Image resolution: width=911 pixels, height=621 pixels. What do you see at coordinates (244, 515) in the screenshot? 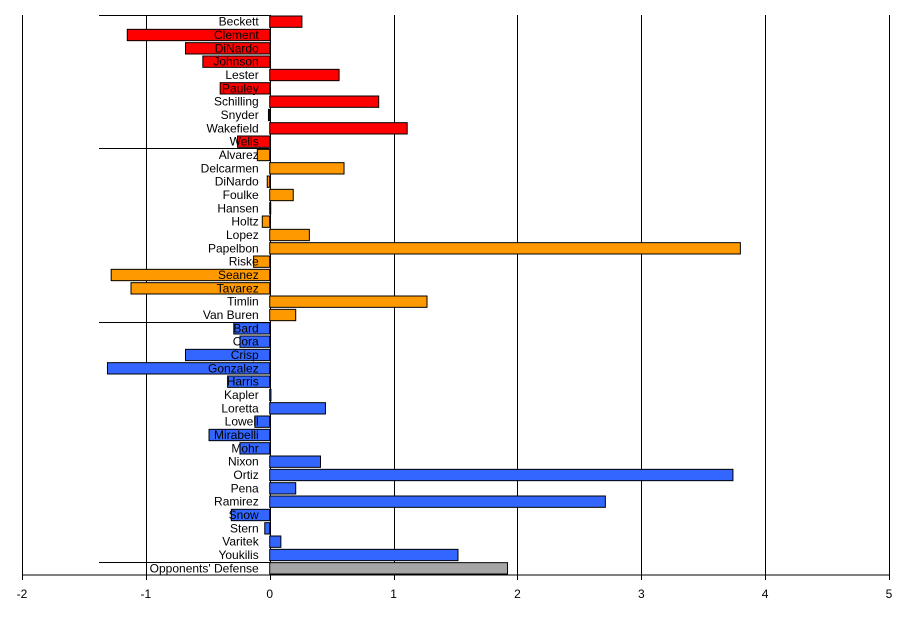
I see `category-label: Snow` at bounding box center [244, 515].